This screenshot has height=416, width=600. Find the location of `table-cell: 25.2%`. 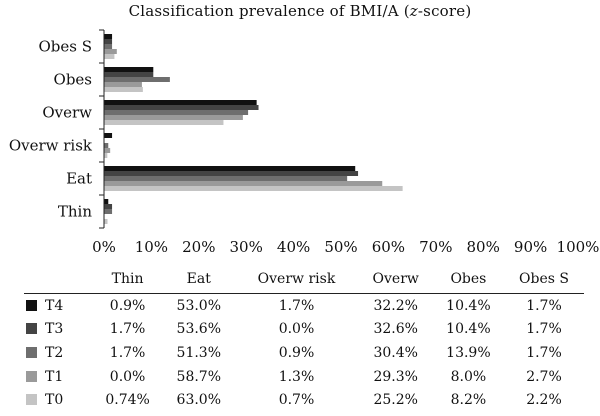

table-cell: 25.2% is located at coordinates (395, 400).